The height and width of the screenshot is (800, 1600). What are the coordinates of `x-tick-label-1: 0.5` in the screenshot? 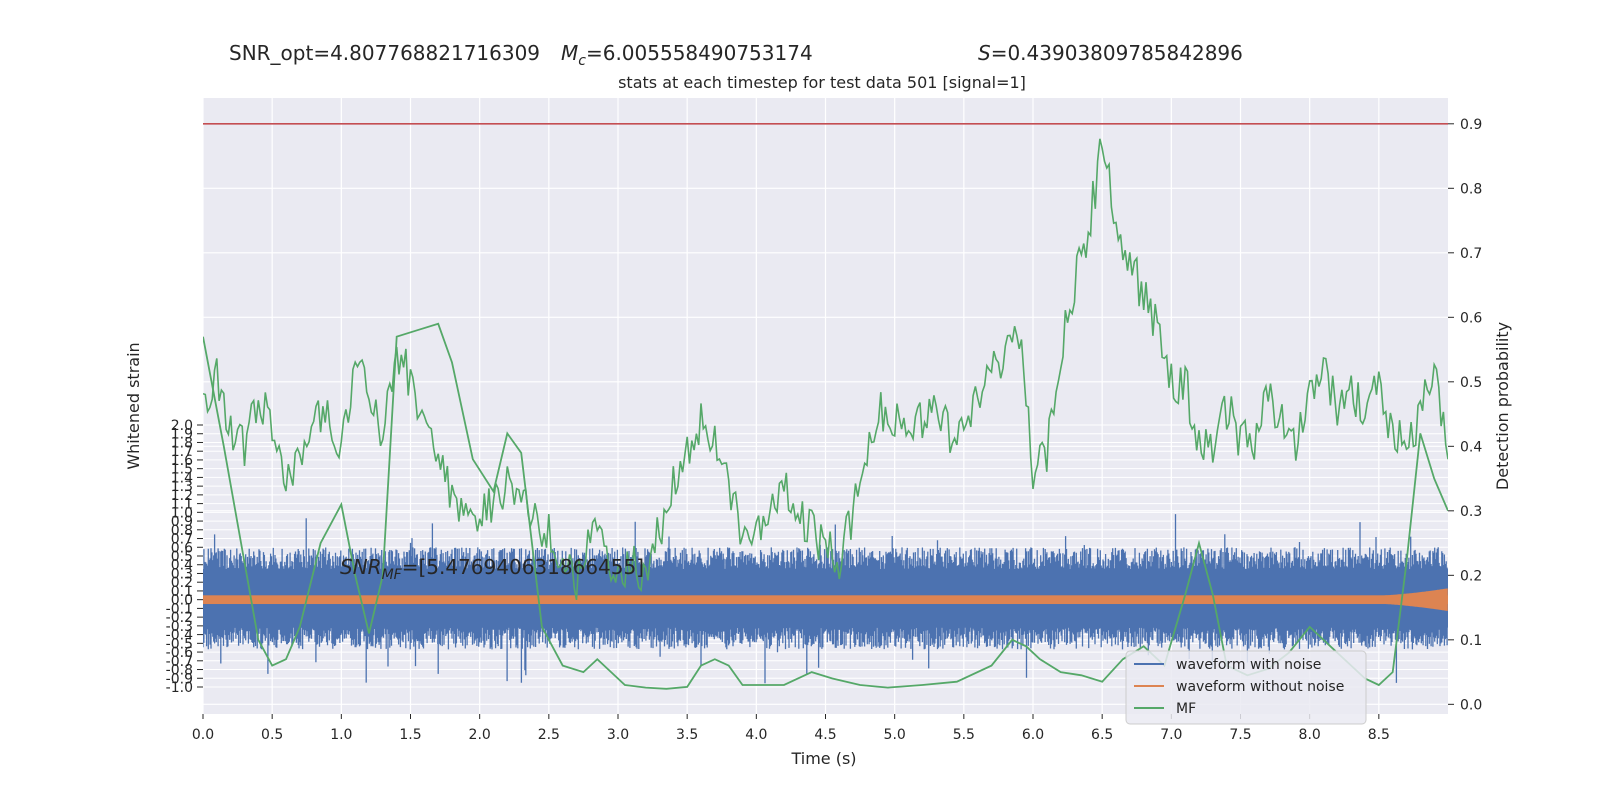 It's located at (272, 735).